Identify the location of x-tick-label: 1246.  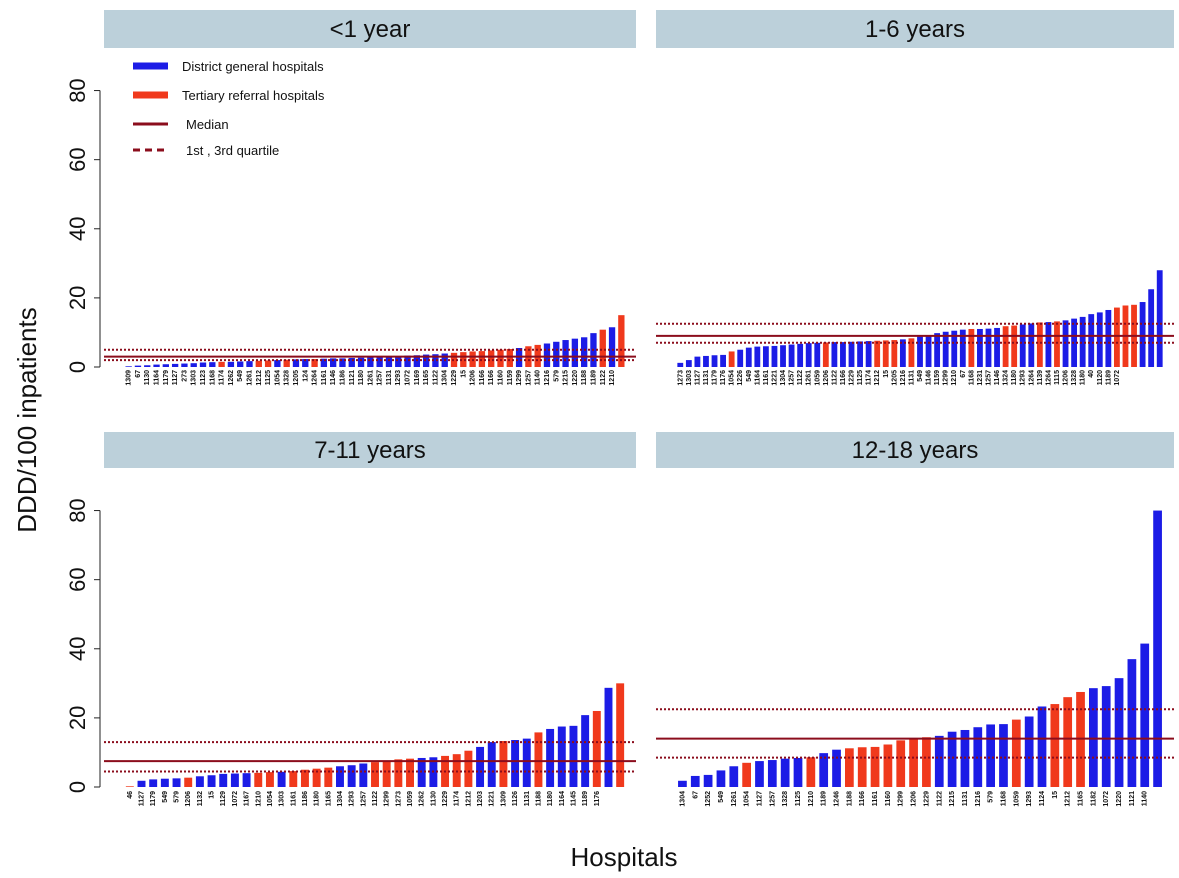
(837, 799).